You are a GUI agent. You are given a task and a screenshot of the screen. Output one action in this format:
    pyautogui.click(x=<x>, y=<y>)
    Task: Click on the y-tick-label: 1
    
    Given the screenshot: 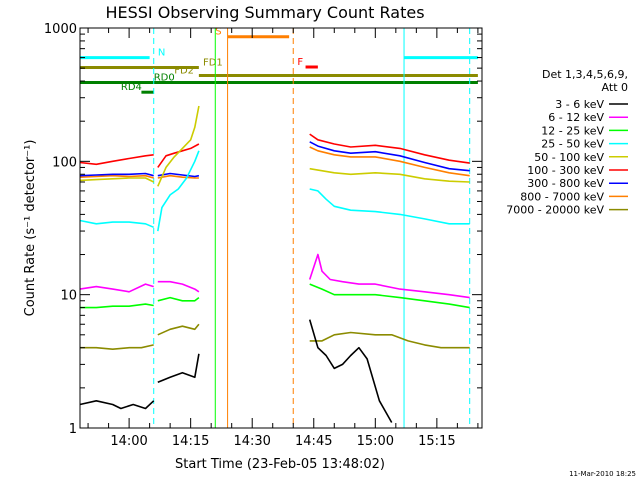 What is the action you would take?
    pyautogui.click(x=73, y=429)
    